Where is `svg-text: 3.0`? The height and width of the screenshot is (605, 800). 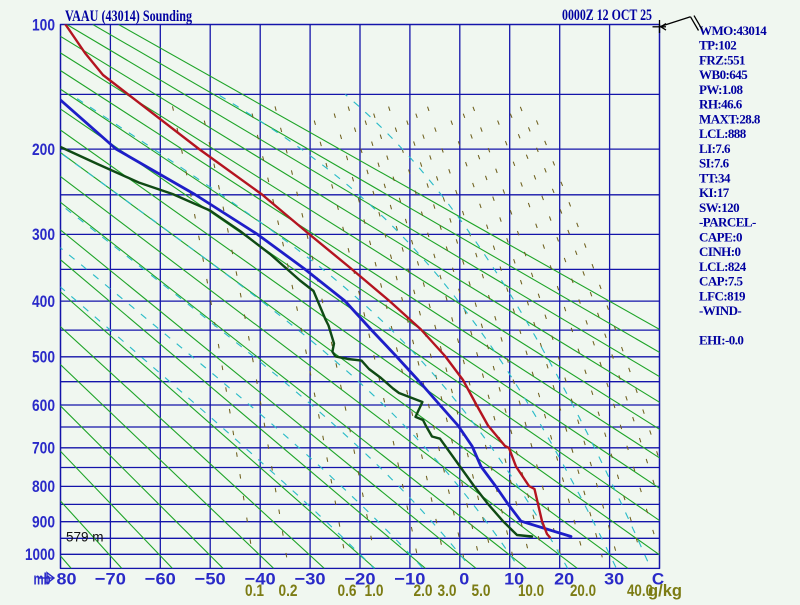 svg-text: 3.0 is located at coordinates (447, 590).